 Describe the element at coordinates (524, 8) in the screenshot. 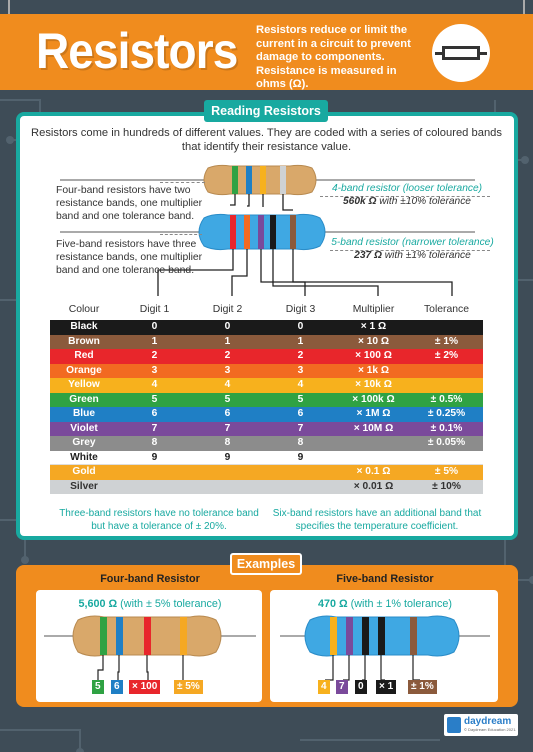

I see `hanger-hook-right` at that location.